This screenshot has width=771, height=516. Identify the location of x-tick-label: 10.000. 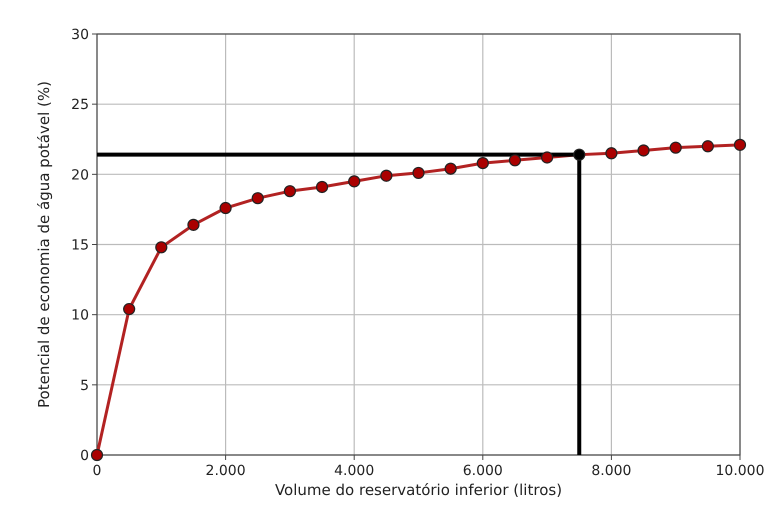
(740, 471).